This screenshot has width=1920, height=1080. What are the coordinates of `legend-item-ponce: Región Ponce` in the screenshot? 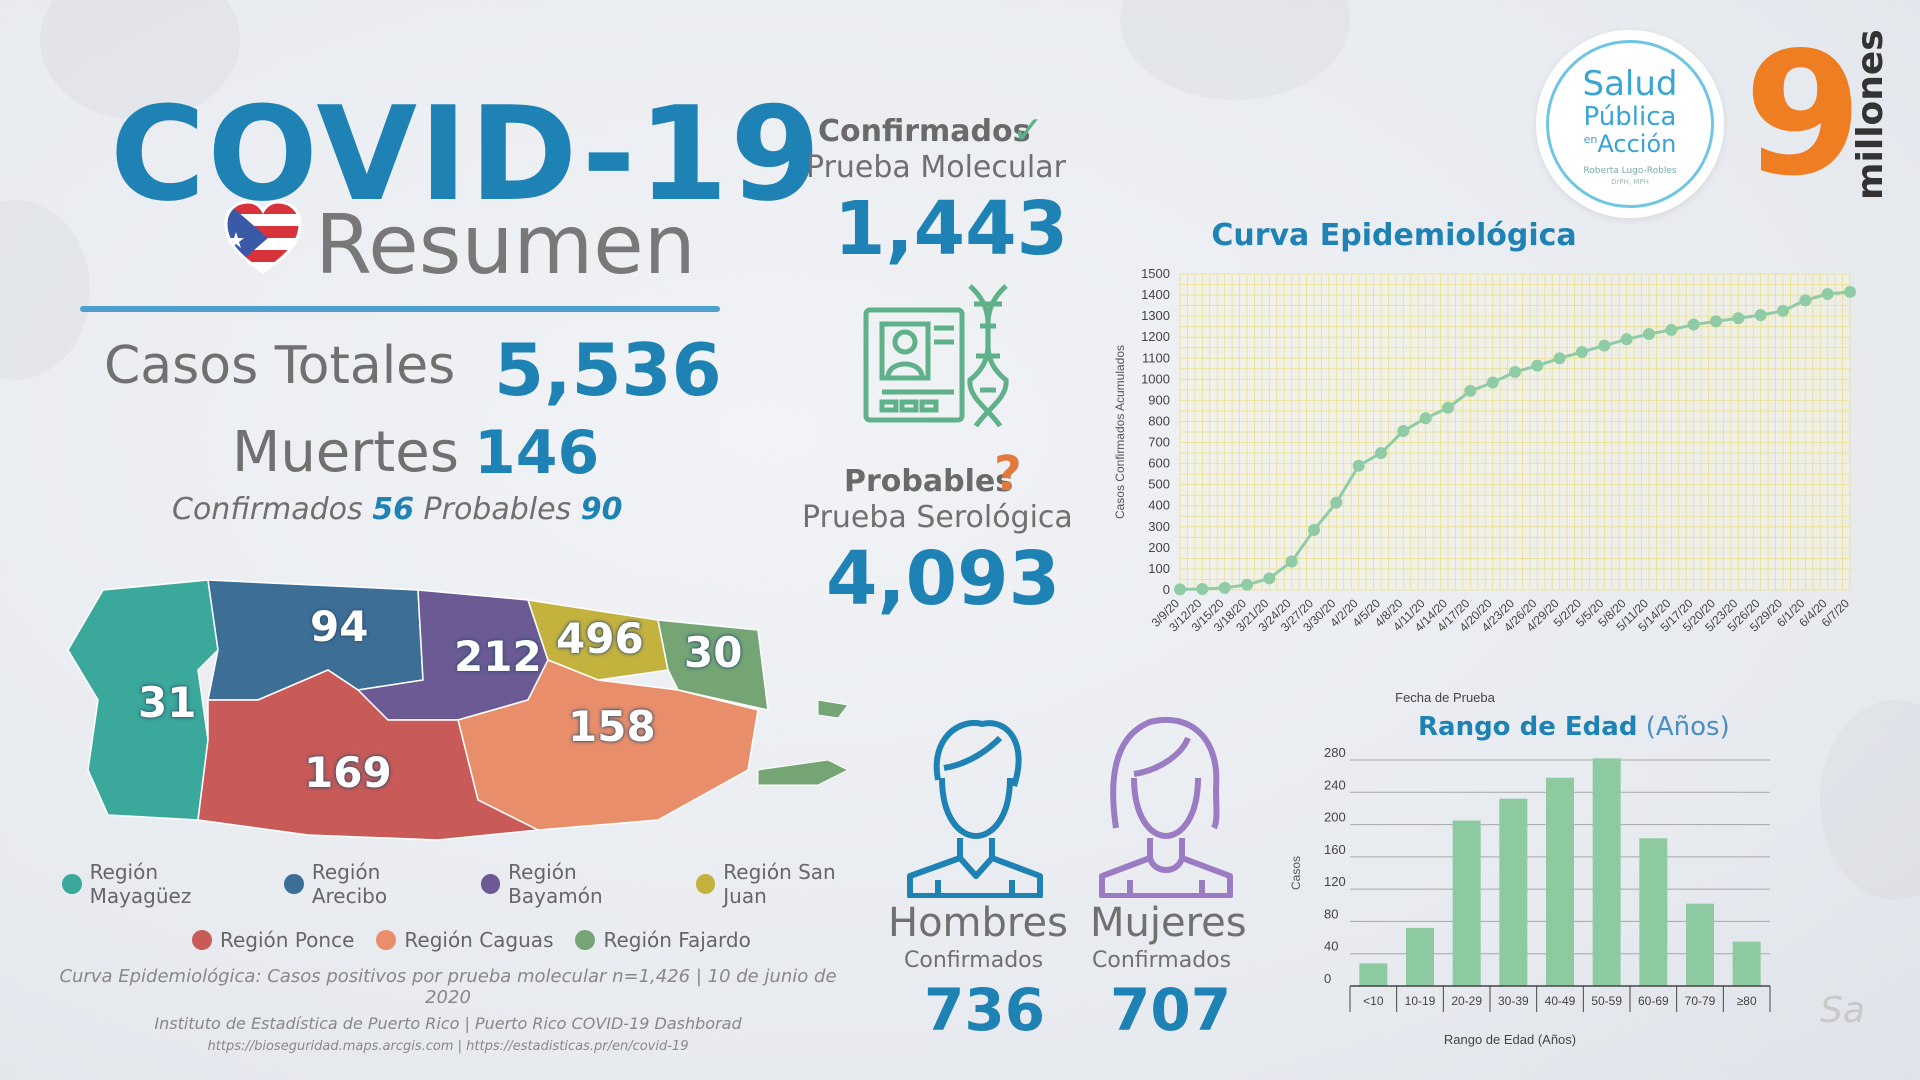 It's located at (273, 940).